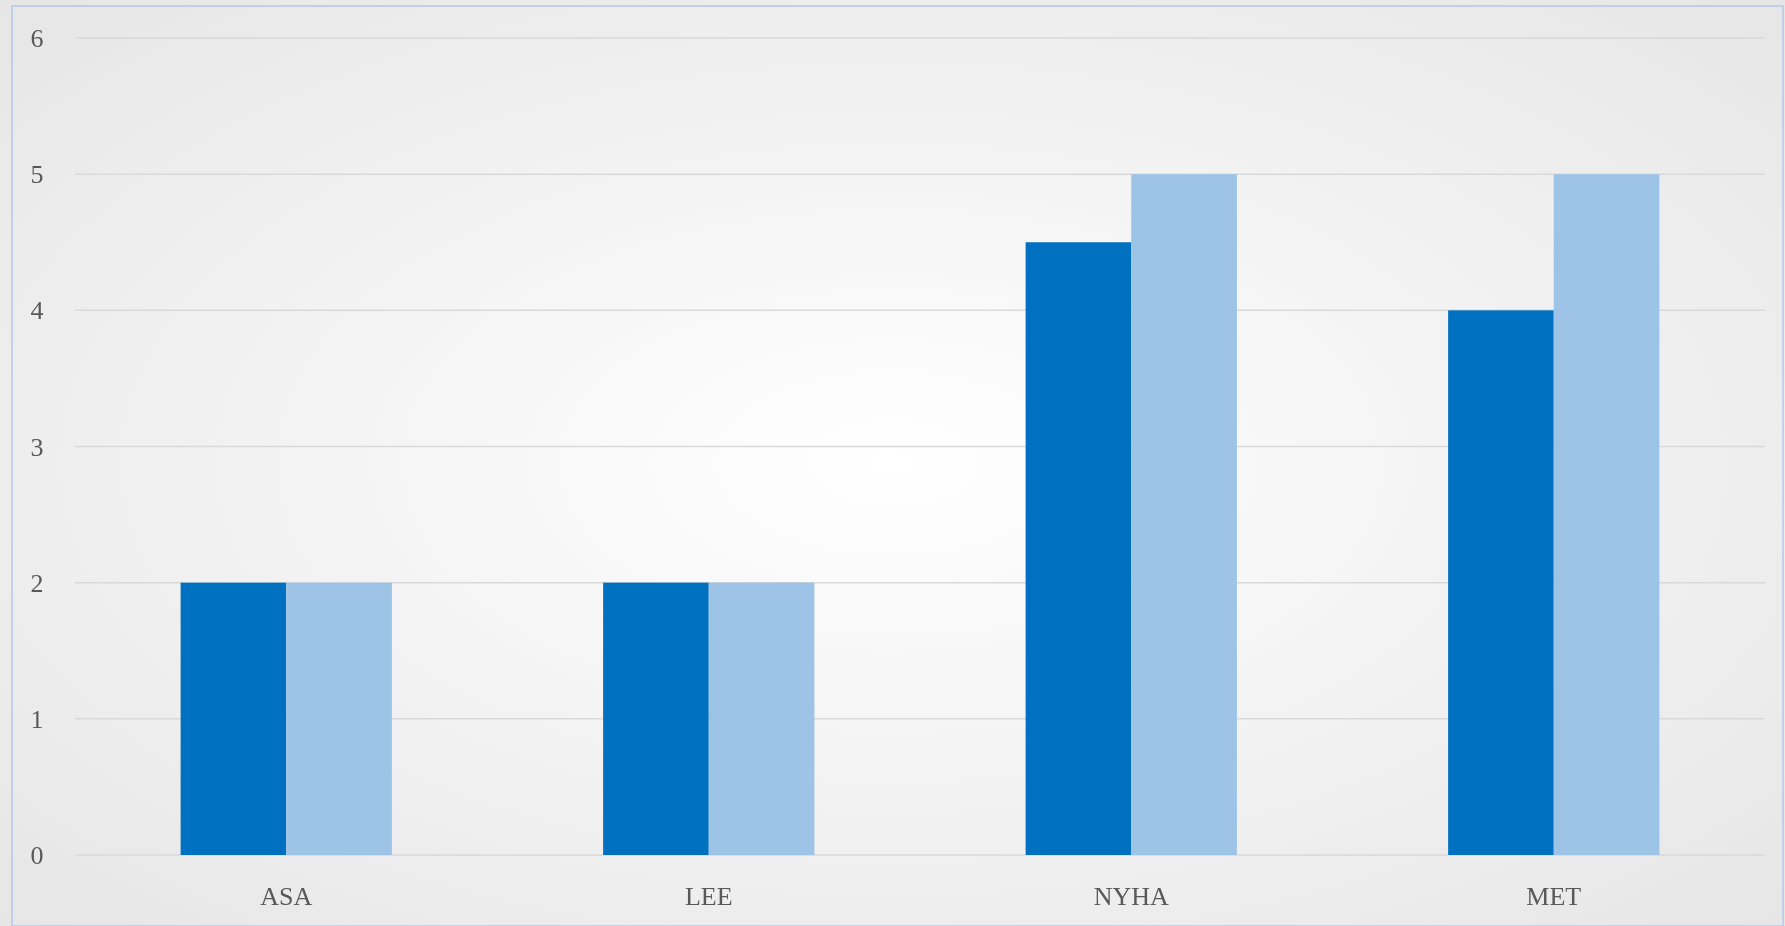  Describe the element at coordinates (37, 583) in the screenshot. I see `y-tick-label: 2` at that location.